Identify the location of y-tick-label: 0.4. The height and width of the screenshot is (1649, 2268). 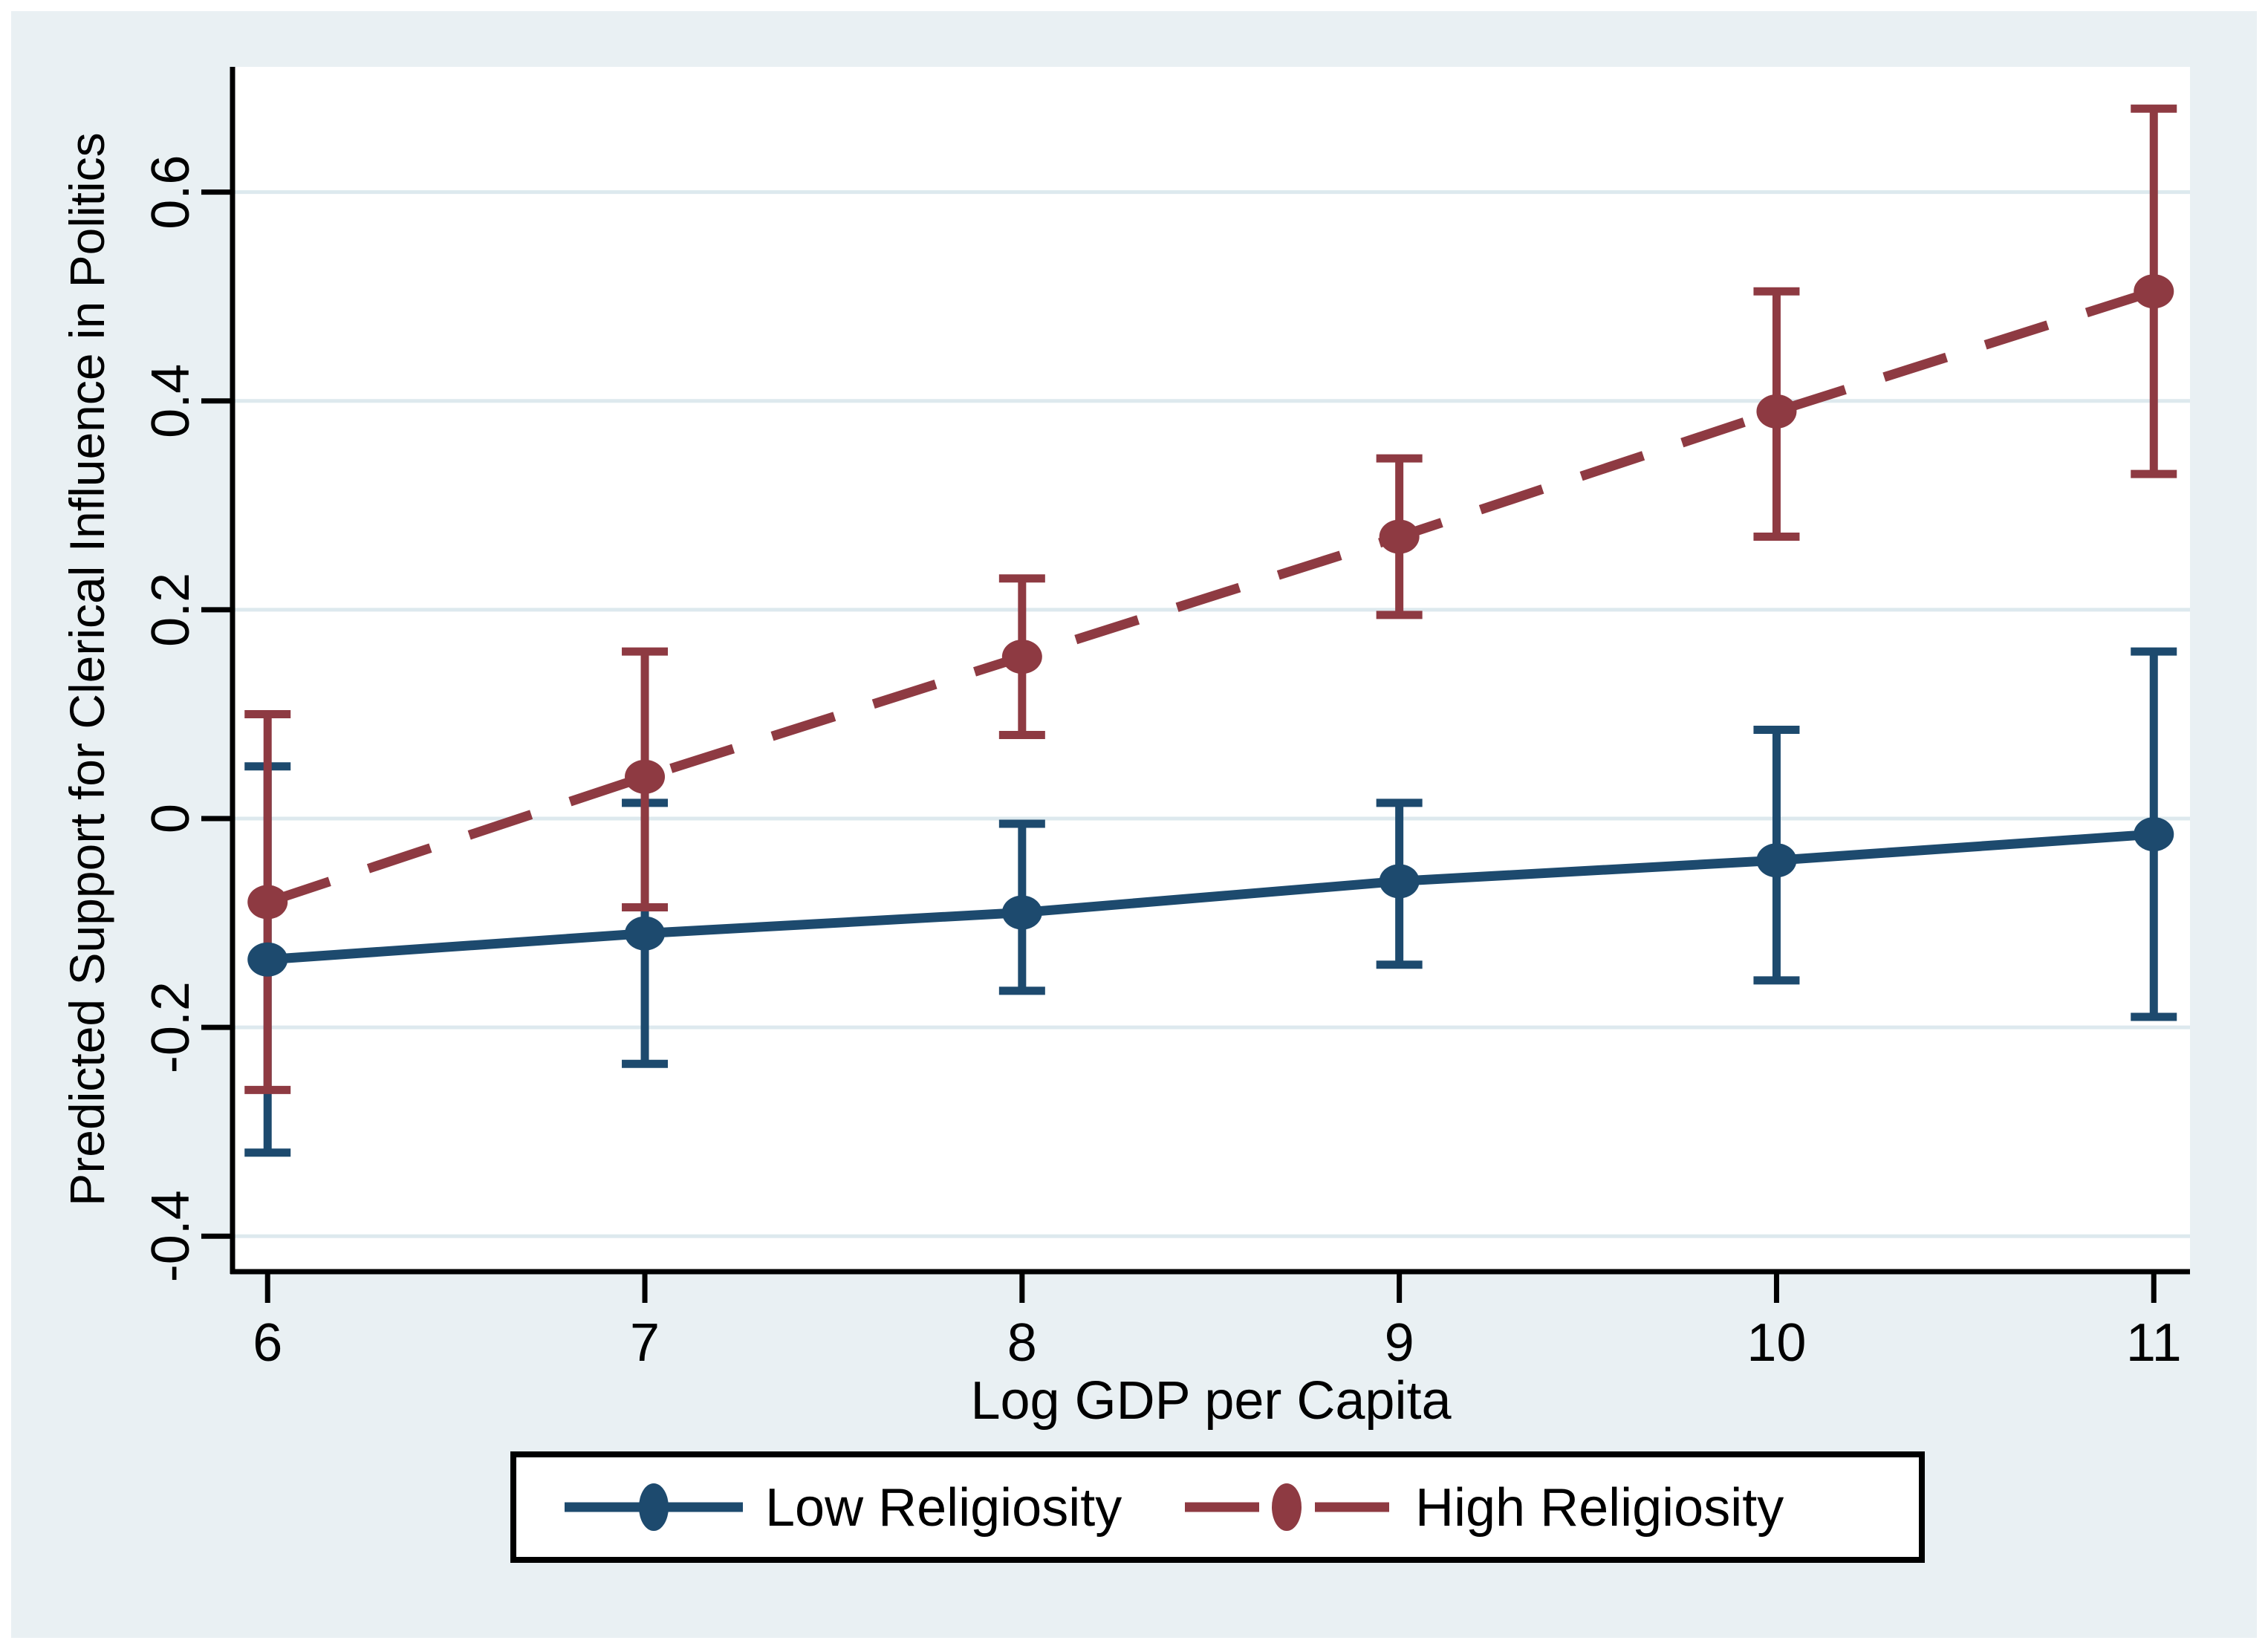
(171, 401).